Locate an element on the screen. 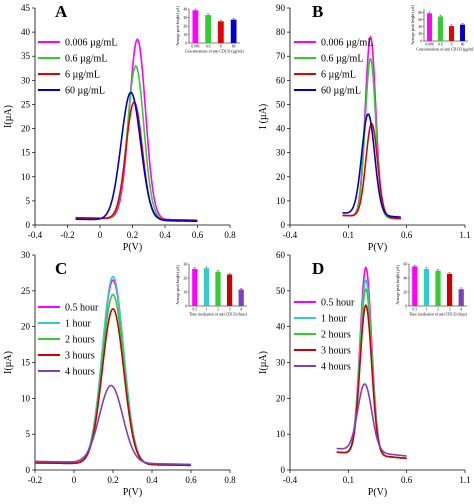 The height and width of the screenshot is (504, 474). inset-x-tick-label: 6 is located at coordinates (452, 45).